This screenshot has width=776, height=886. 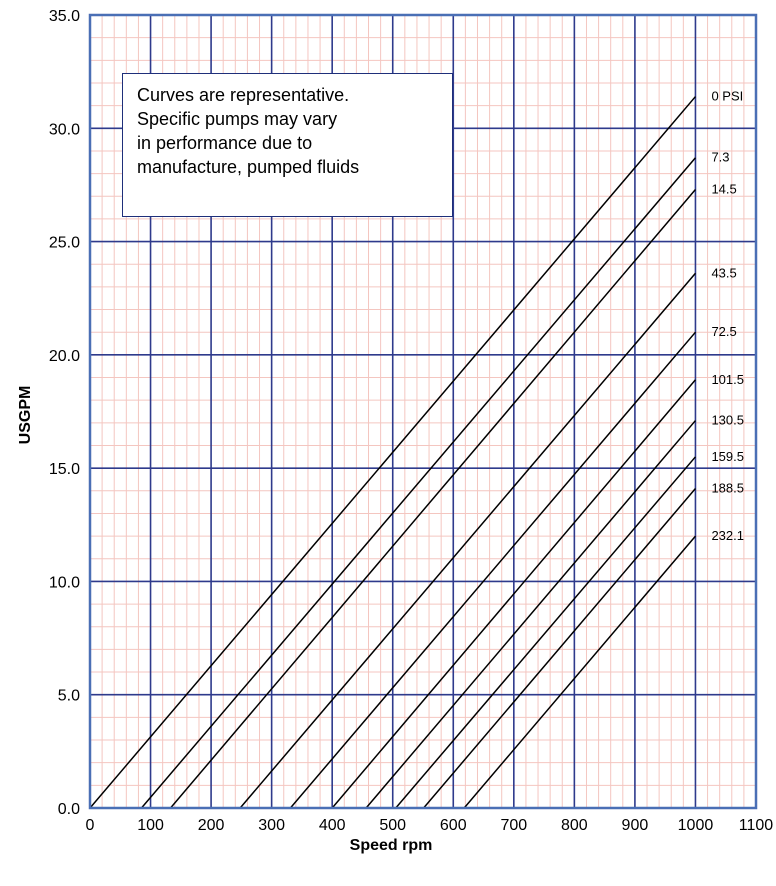 I want to click on y-tick-label: 0.0, so click(x=69, y=809).